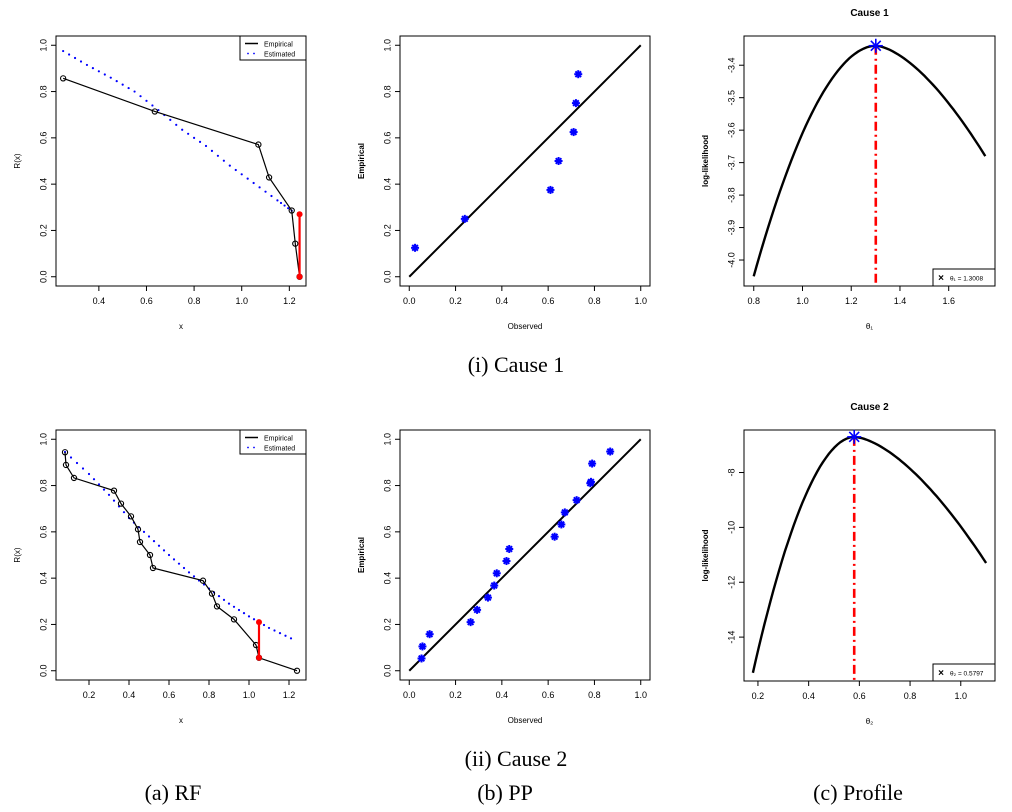 The image size is (1012, 812). I want to click on x-axis-label: x, so click(181, 720).